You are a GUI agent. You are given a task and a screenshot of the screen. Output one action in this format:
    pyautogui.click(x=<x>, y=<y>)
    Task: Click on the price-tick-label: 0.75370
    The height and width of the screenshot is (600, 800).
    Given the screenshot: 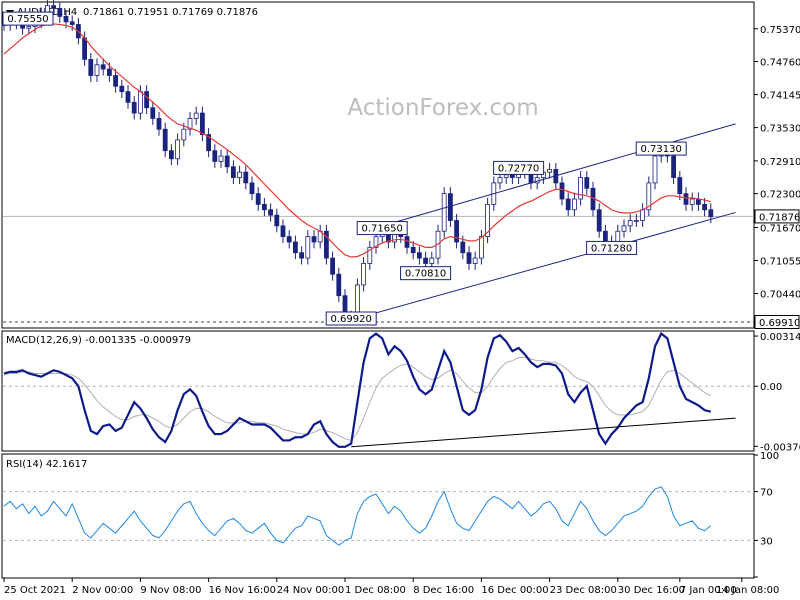 What is the action you would take?
    pyautogui.click(x=780, y=30)
    